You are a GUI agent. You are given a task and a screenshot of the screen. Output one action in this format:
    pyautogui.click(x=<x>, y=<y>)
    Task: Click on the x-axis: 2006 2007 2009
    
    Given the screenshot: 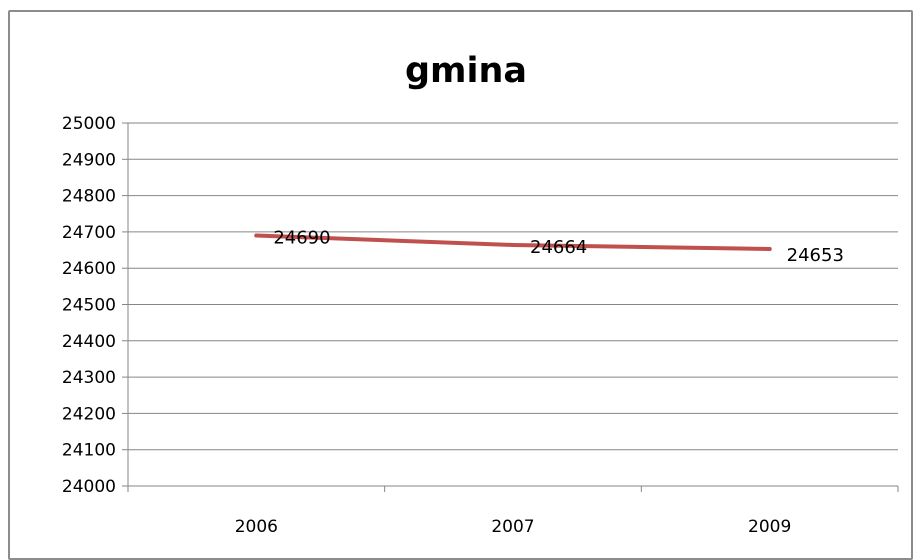 What is the action you would take?
    pyautogui.click(x=513, y=511)
    